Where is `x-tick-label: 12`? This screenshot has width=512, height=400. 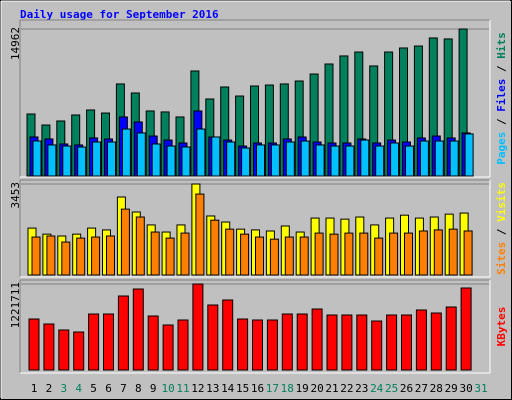
x-tick-label: 12 is located at coordinates (197, 388).